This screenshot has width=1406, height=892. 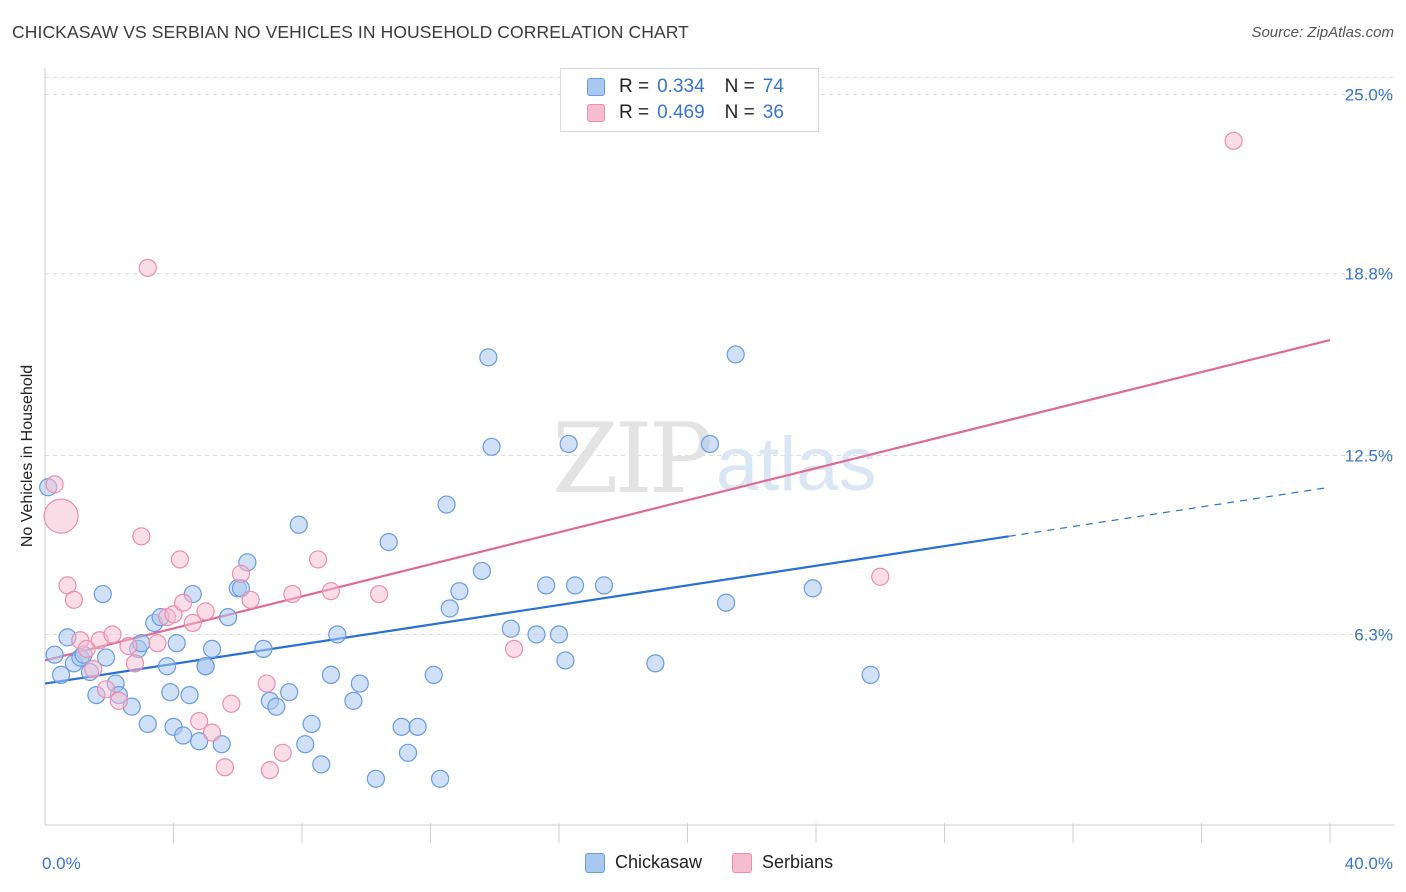 What do you see at coordinates (714, 459) in the screenshot?
I see `watermark: ZIP atlas` at bounding box center [714, 459].